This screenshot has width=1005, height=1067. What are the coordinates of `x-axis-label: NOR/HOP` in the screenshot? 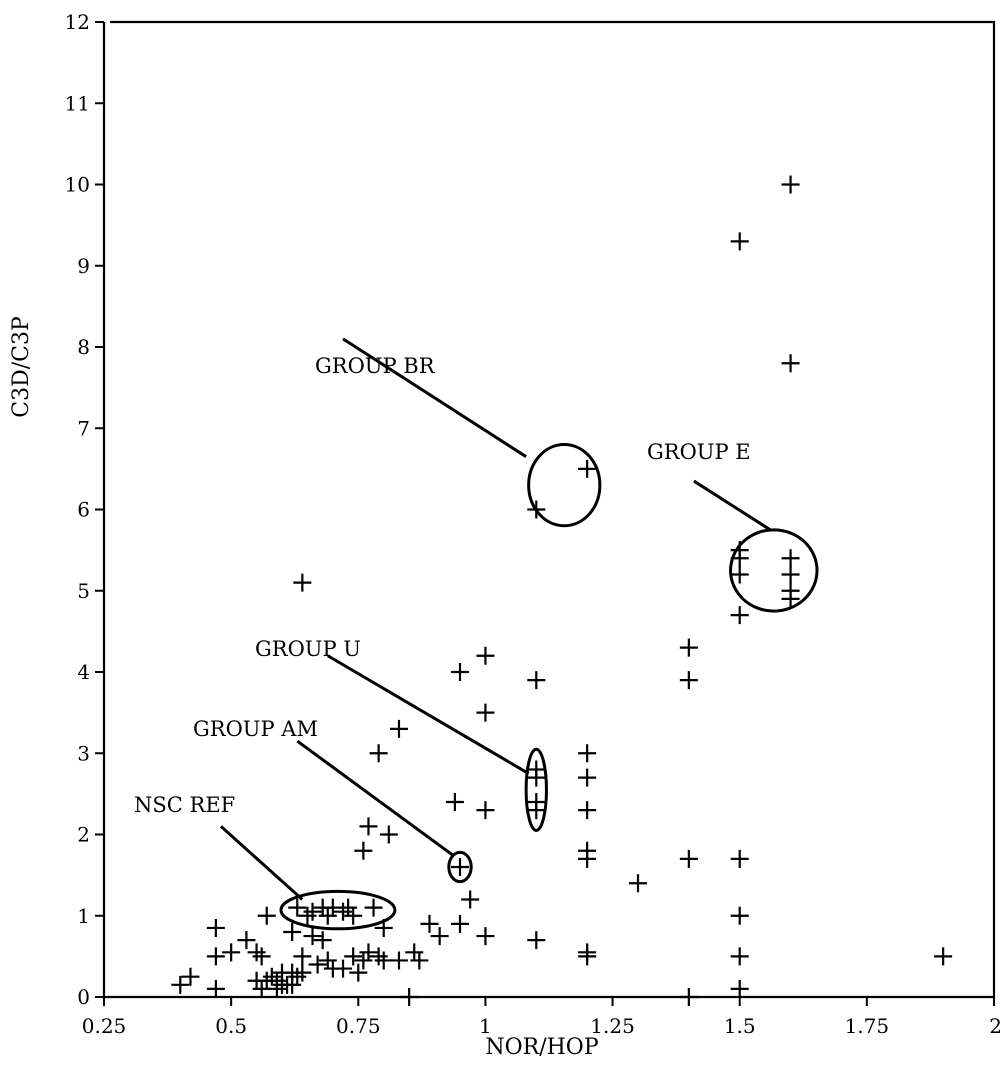 It's located at (541, 1047).